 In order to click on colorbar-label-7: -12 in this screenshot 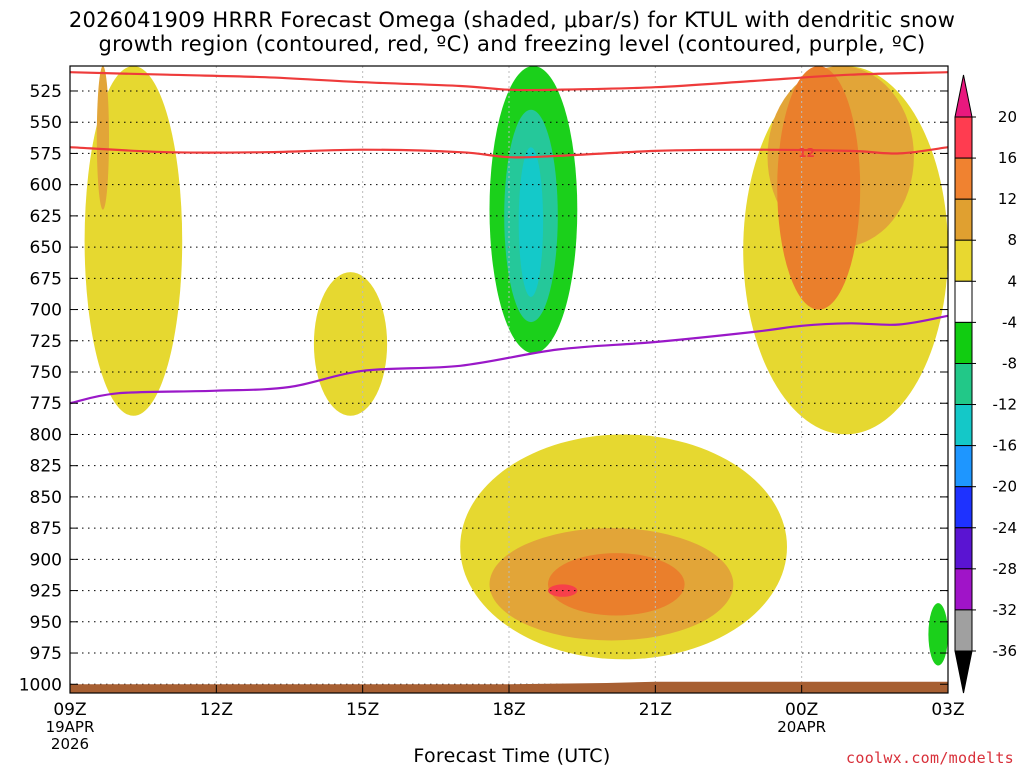, I will do `click(1005, 405)`.